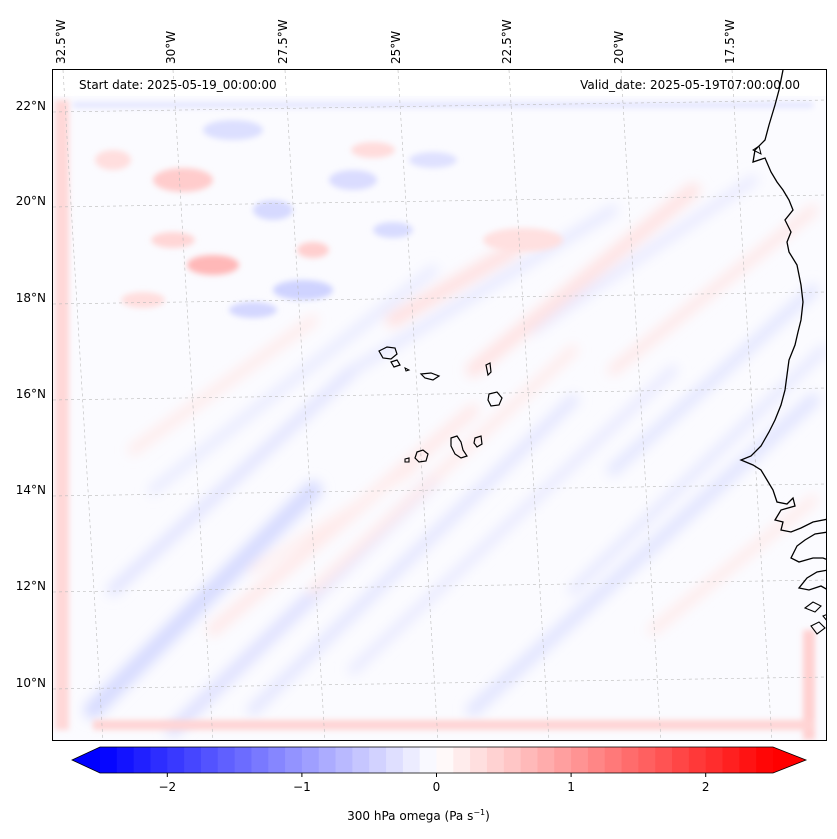 This screenshot has width=837, height=839. What do you see at coordinates (488, 369) in the screenshot?
I see `sal-island` at bounding box center [488, 369].